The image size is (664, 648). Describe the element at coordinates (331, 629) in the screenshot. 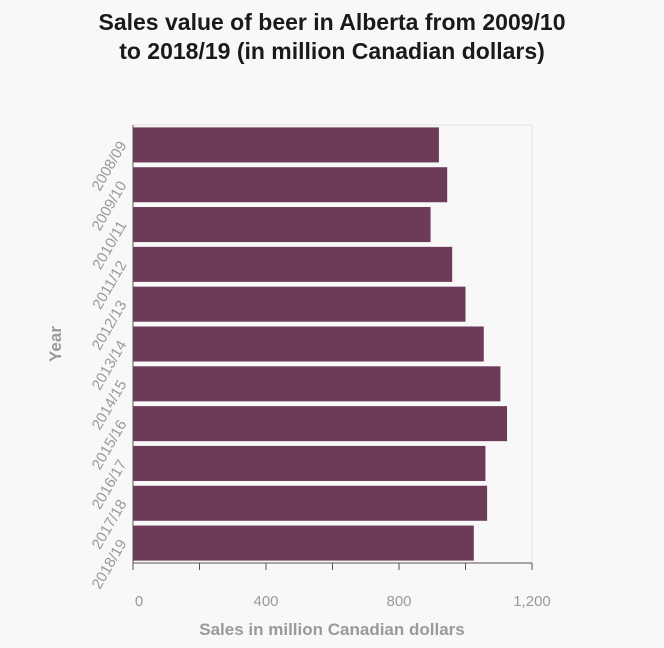

I see `x-axis-title: Sales in million Canadian dollars` at that location.